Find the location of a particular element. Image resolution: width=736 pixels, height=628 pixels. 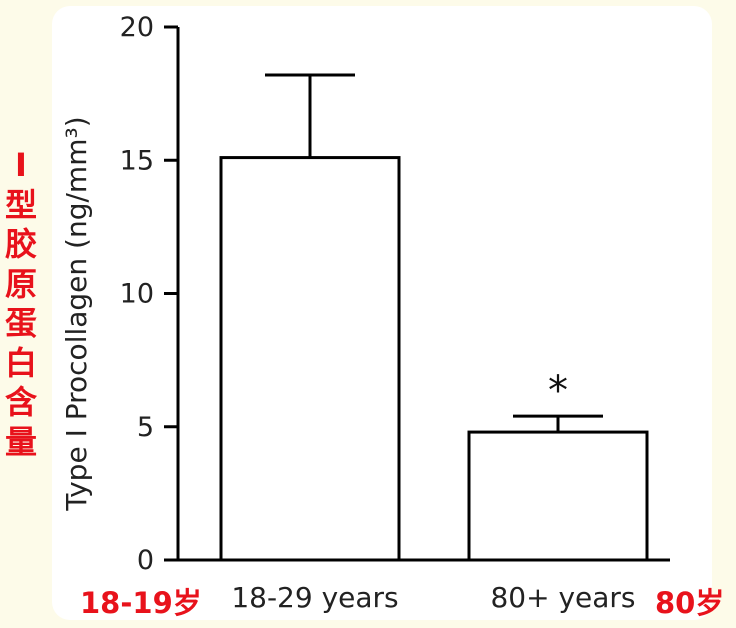

y-tick-label: 15 is located at coordinates (137, 160).